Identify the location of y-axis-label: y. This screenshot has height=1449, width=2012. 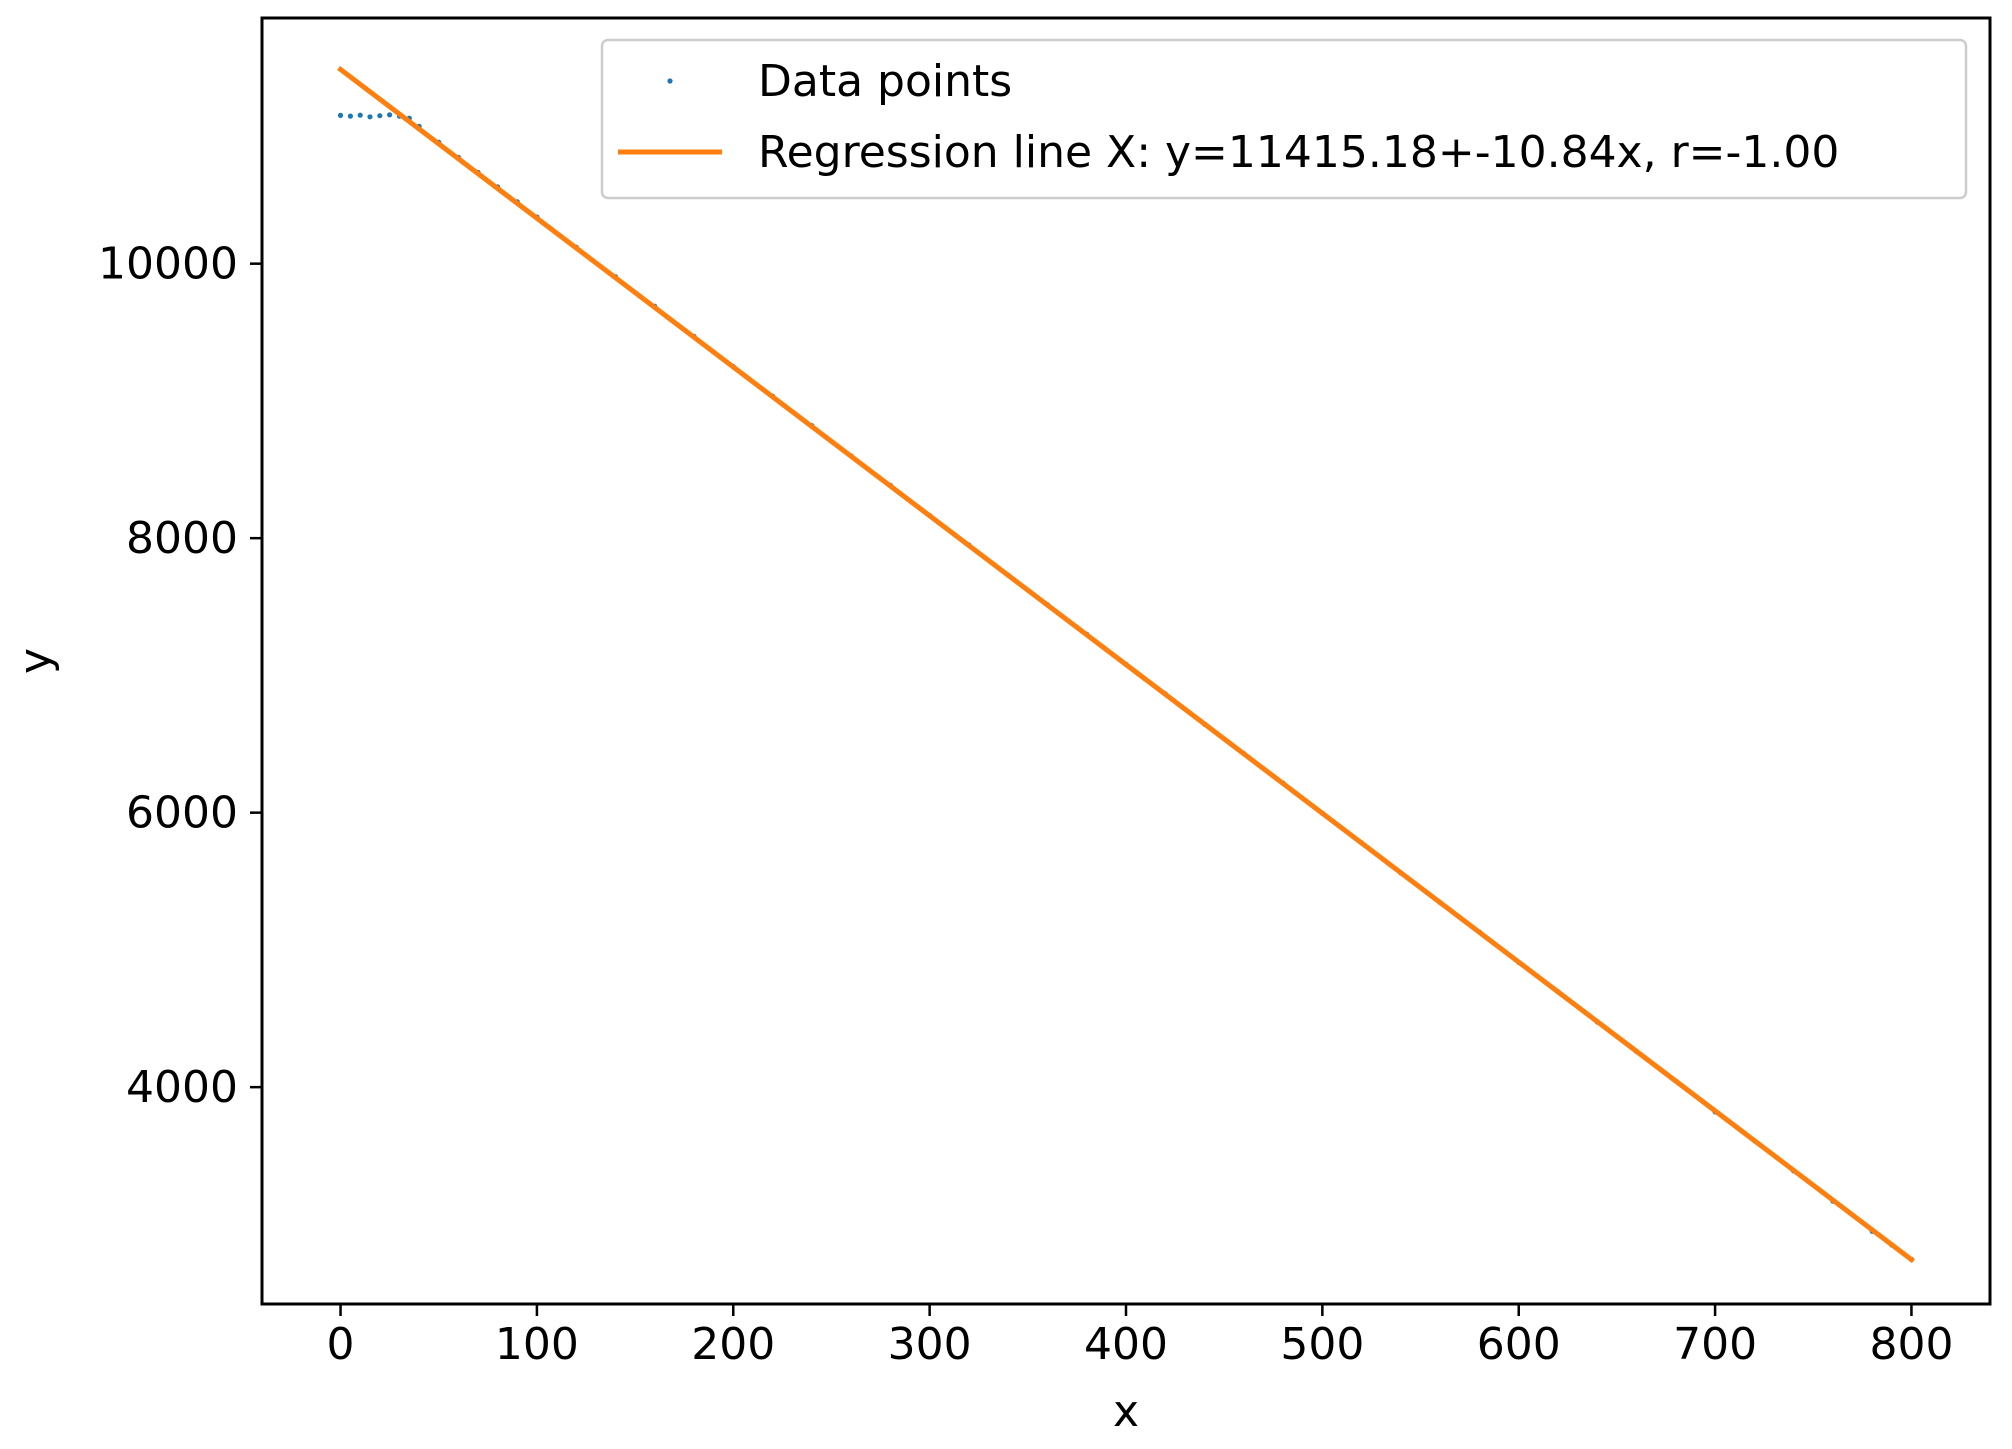
(35, 661).